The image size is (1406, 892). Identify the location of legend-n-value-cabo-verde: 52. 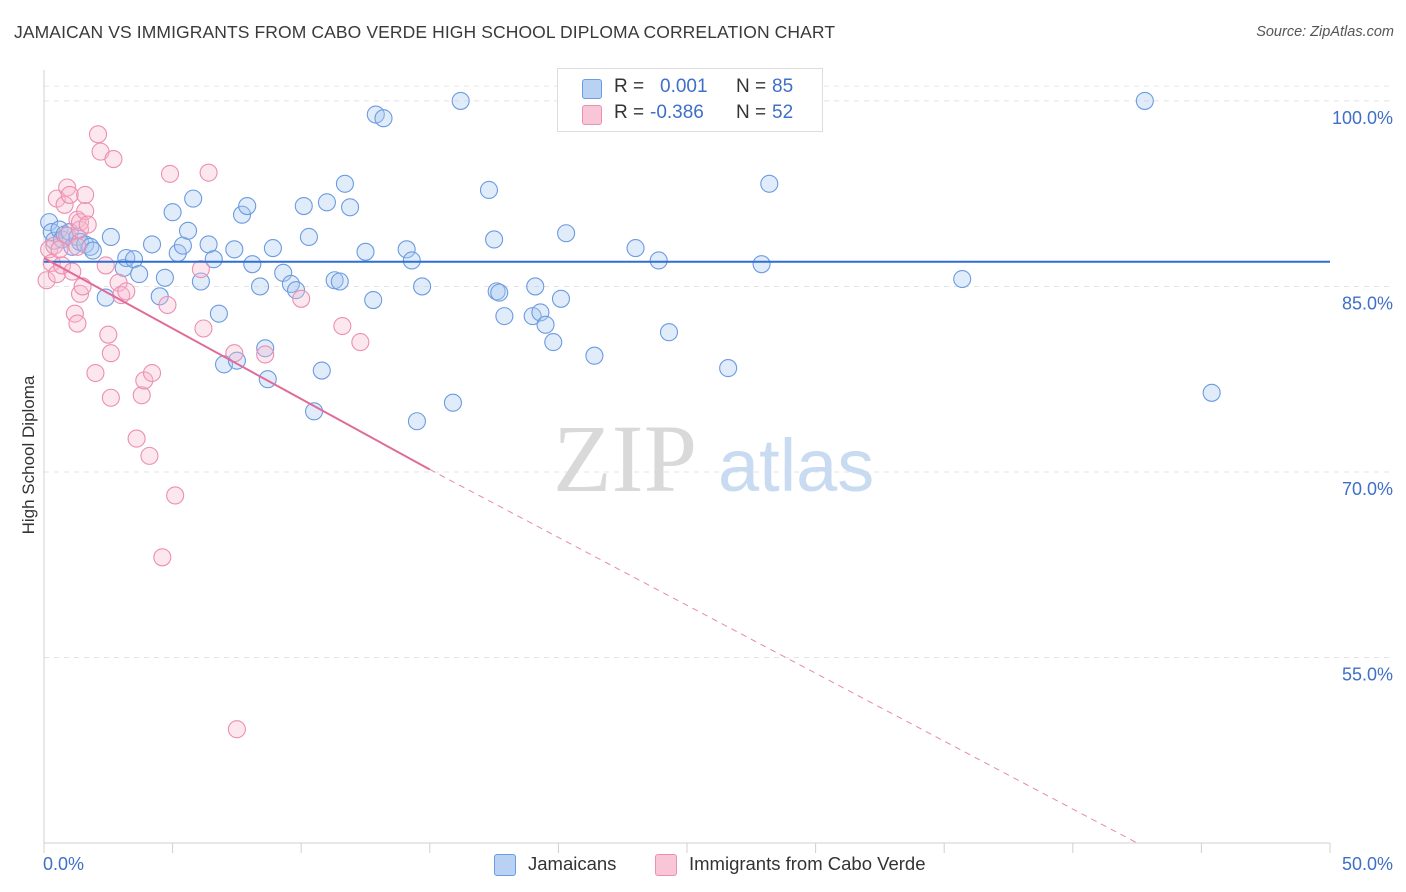
(783, 112).